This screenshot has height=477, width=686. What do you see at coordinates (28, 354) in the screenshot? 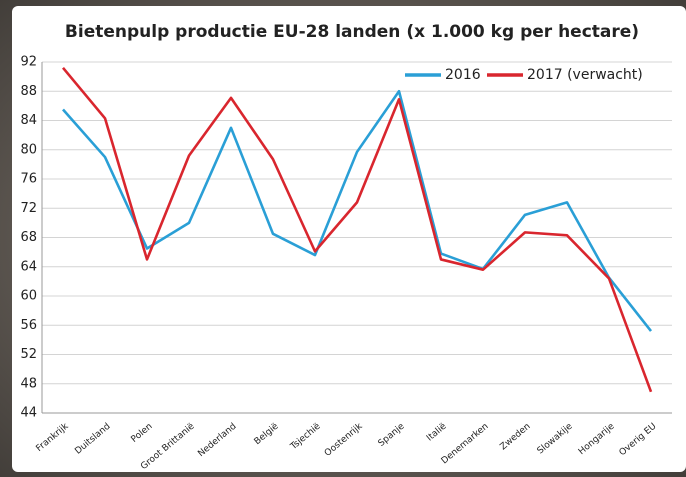
I see `y-tick-label: 52` at bounding box center [28, 354].